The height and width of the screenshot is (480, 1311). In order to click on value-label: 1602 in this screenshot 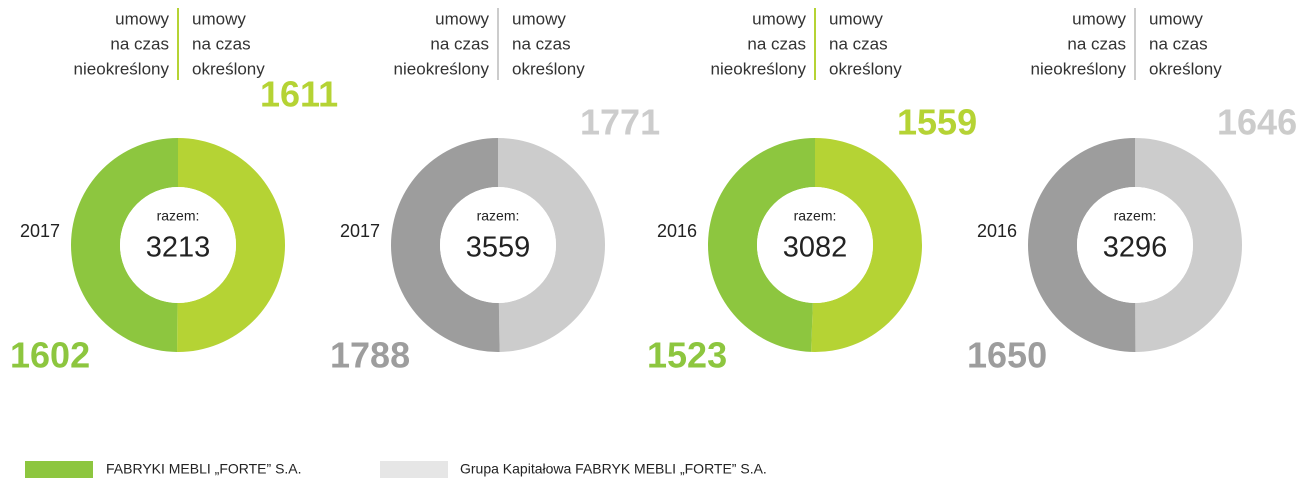, I will do `click(50, 355)`.